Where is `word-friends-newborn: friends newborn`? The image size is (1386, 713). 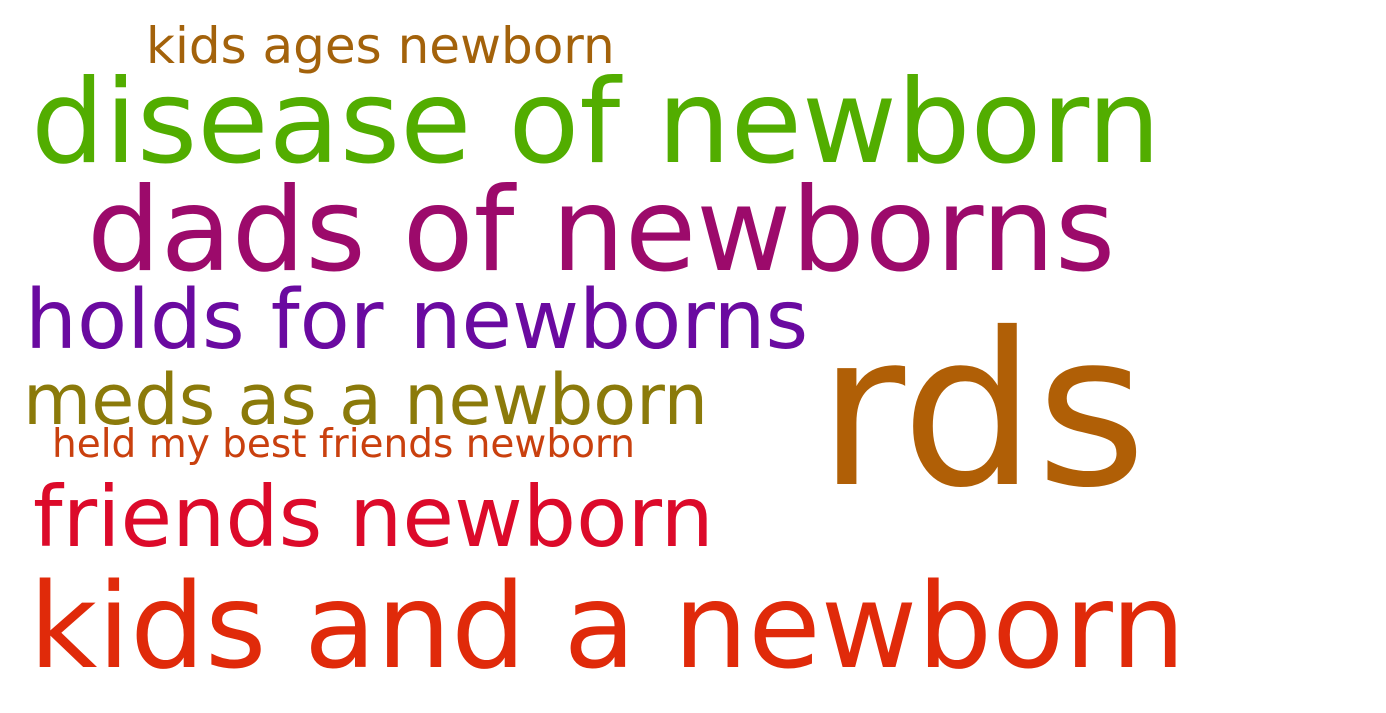
word-friends-newborn: friends newborn is located at coordinates (373, 517).